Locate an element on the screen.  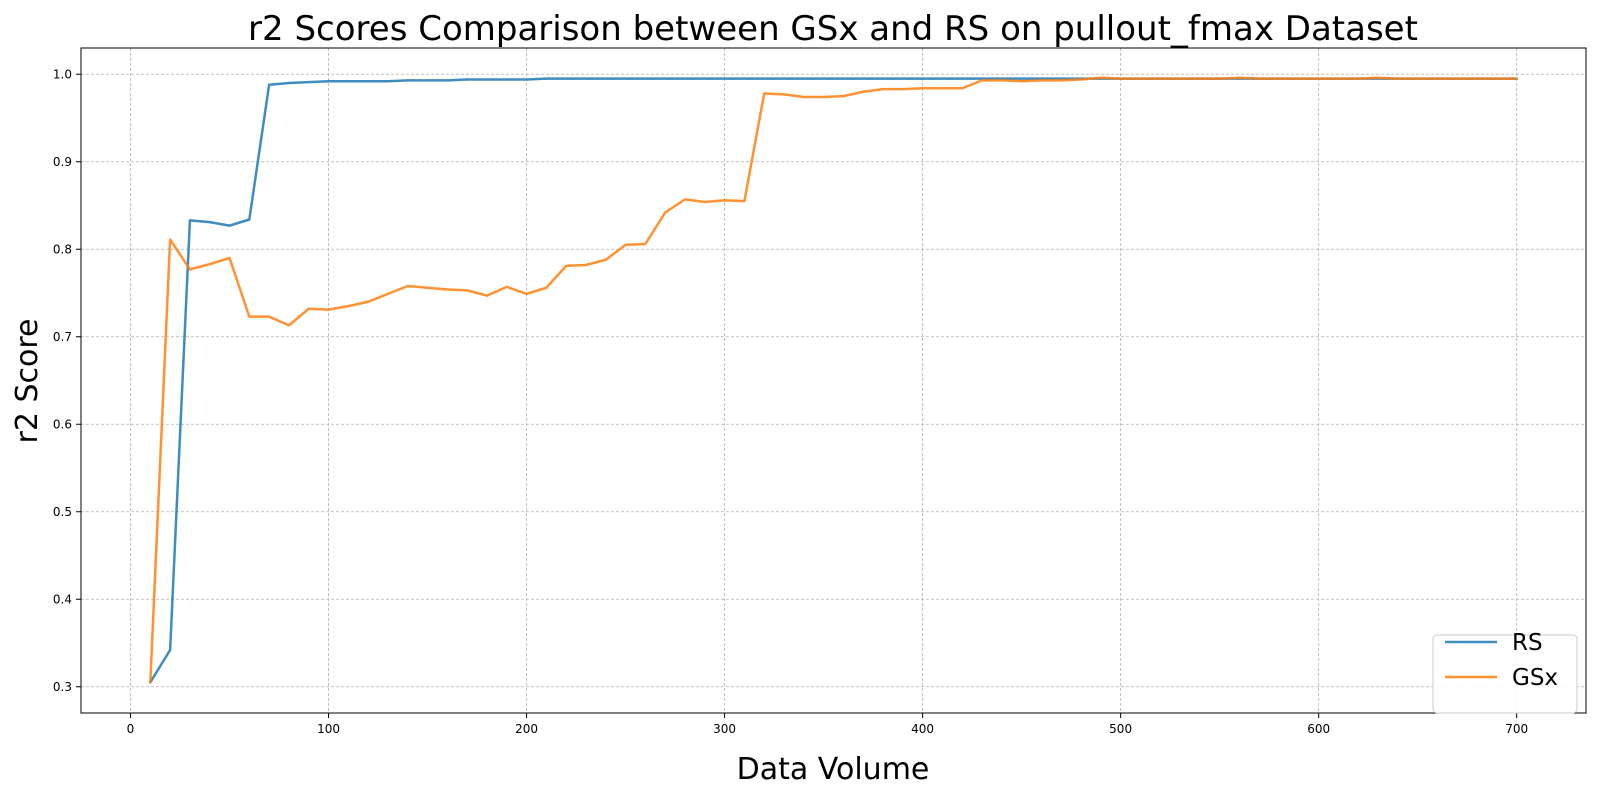
x-tick-label: 400 is located at coordinates (922, 729).